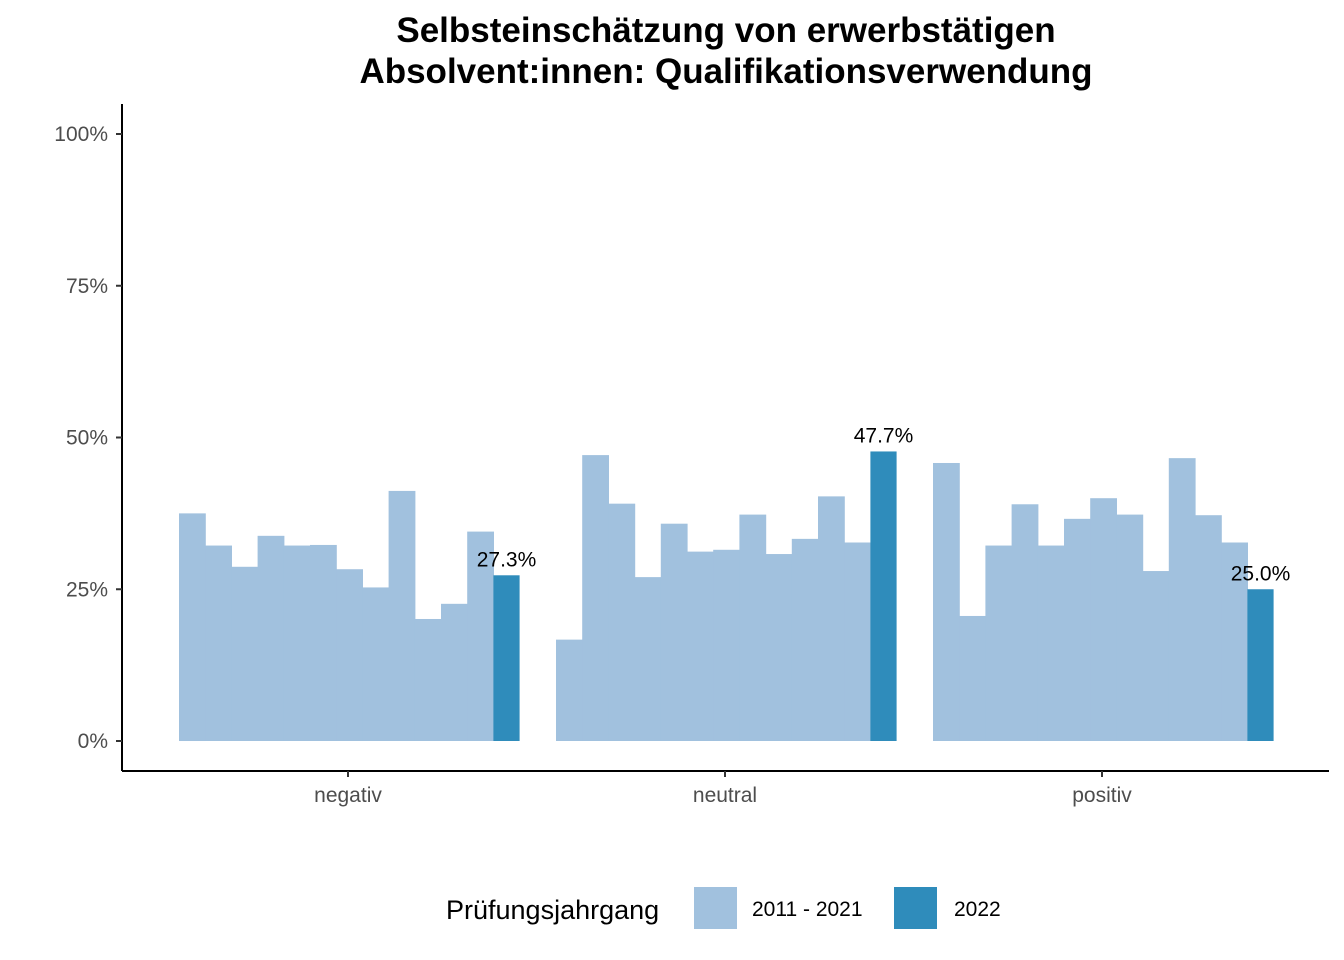 The width and height of the screenshot is (1344, 960). I want to click on y-tick-label-3: 75%, so click(87, 286).